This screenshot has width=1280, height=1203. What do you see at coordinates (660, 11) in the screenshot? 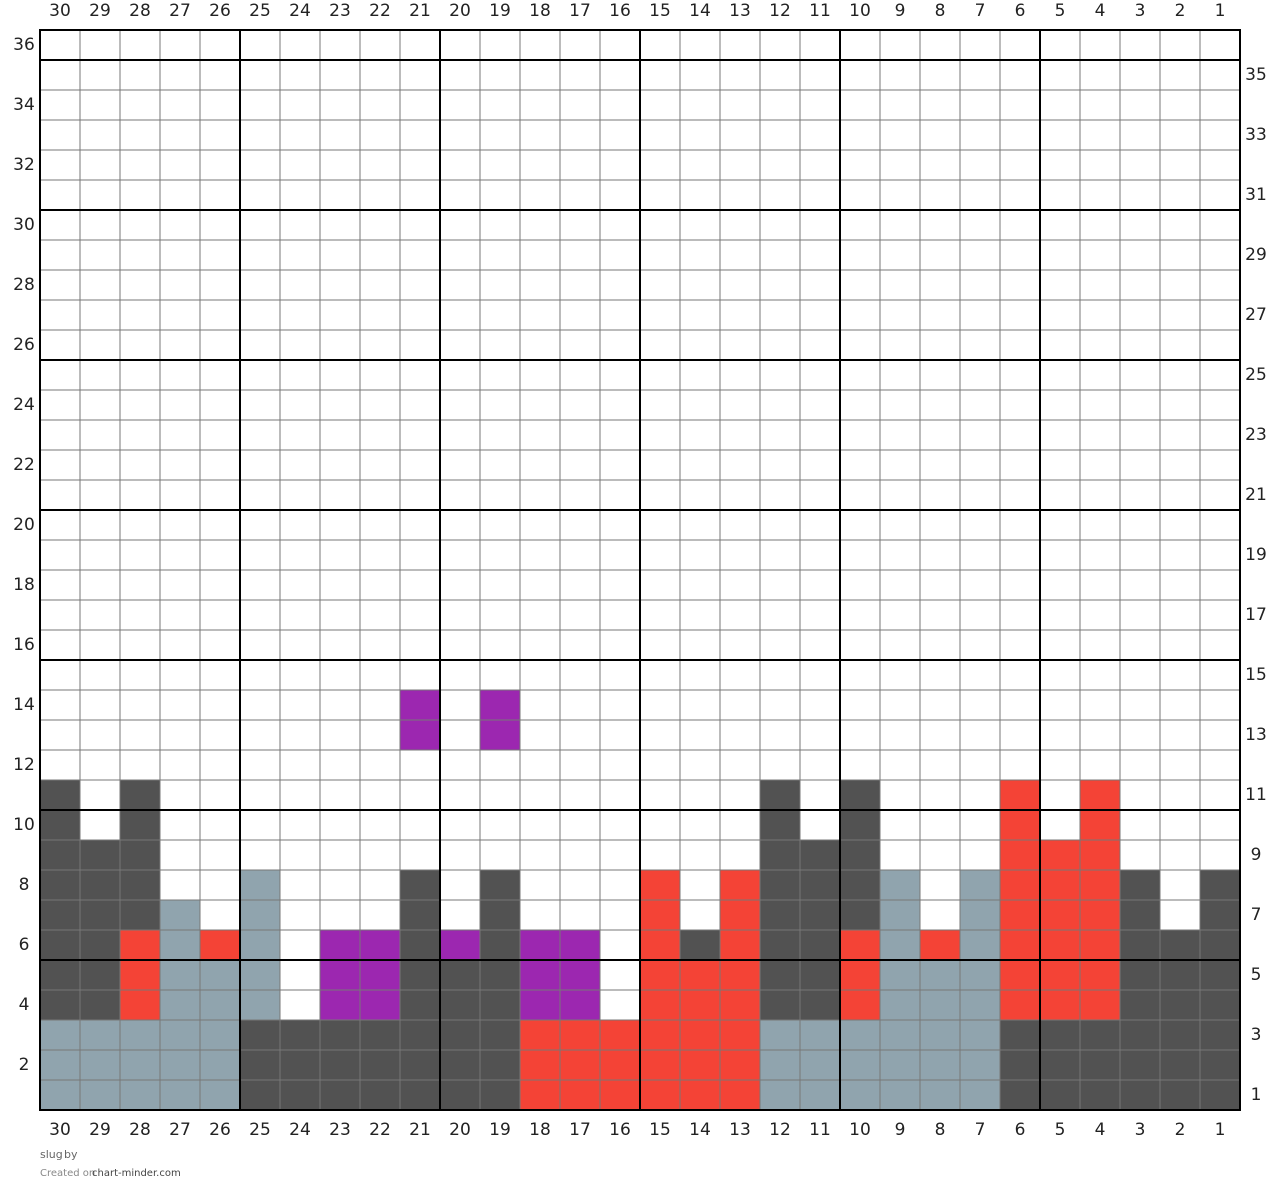
I see `column-label: 15` at bounding box center [660, 11].